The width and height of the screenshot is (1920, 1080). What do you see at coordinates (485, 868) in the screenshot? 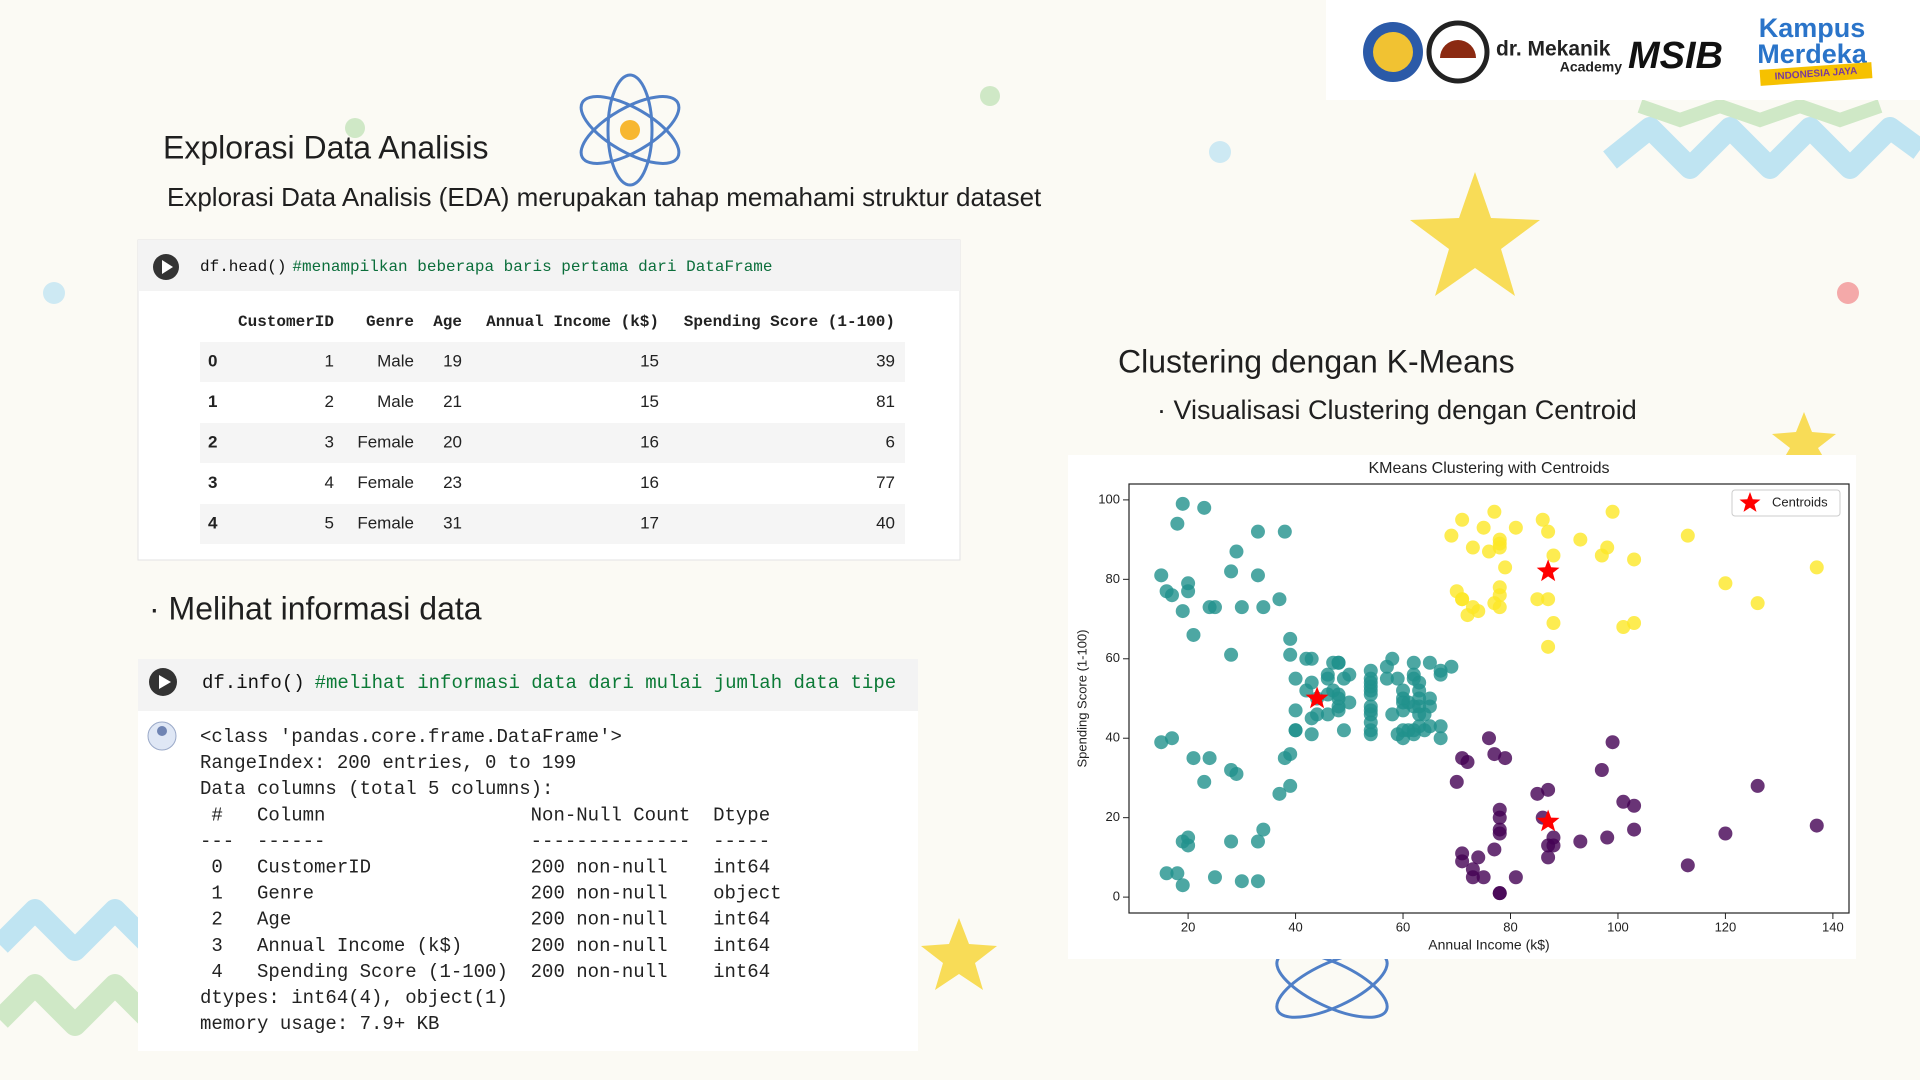
I see `output-line: 0 CustomerID 200 non-null int64` at bounding box center [485, 868].